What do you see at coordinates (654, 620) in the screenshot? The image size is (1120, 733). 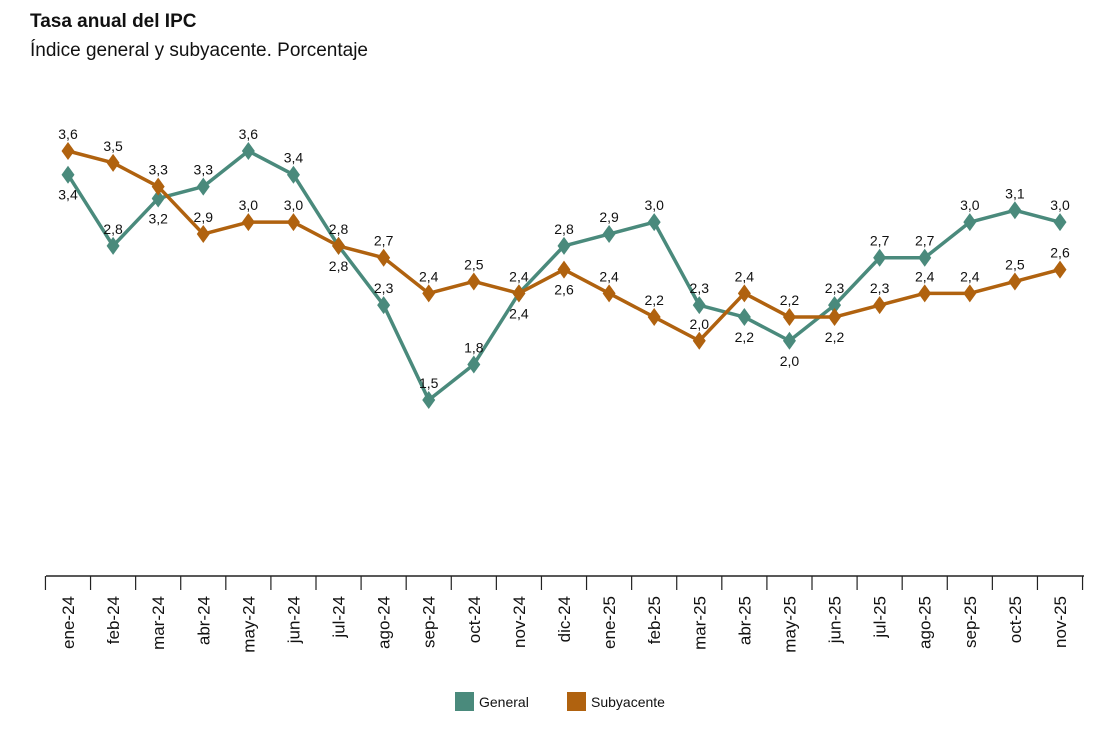 I see `x-tick-label: feb-25` at bounding box center [654, 620].